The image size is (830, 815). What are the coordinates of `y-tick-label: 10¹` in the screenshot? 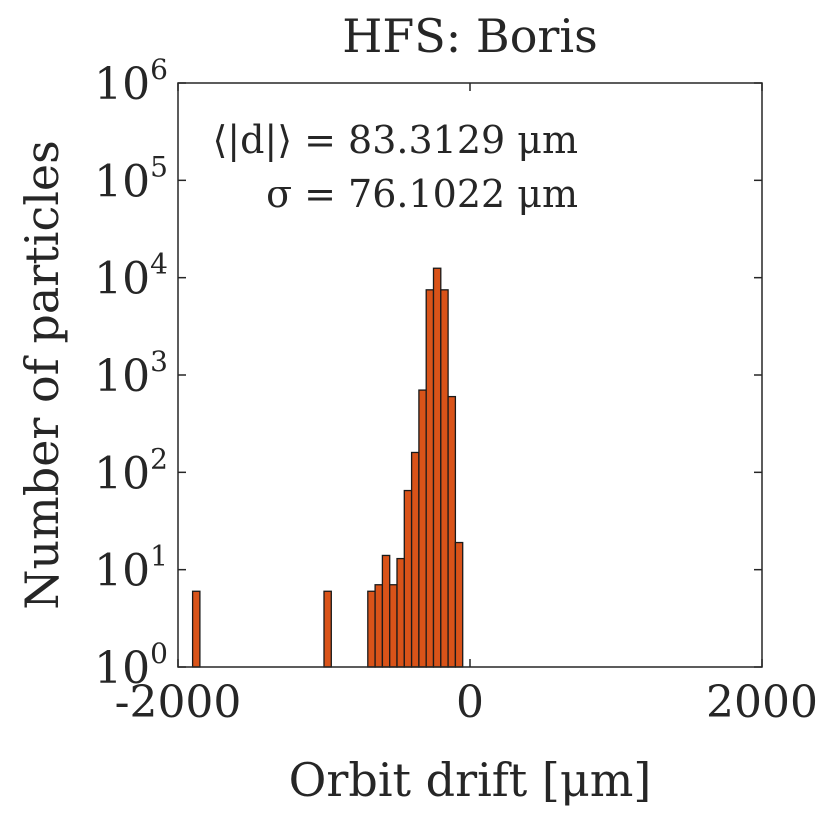 It's located at (131, 568).